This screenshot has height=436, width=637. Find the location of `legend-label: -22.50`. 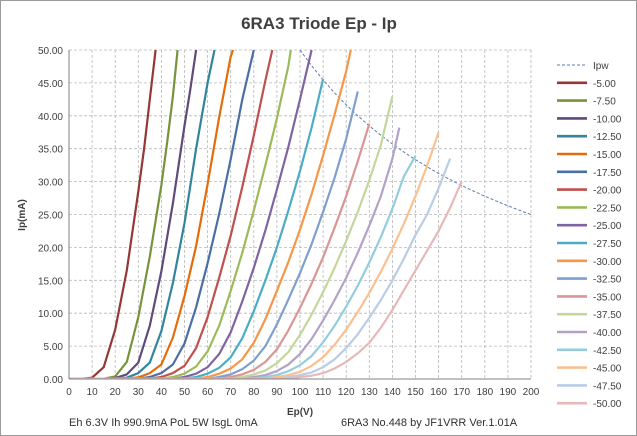

legend-label: -22.50 is located at coordinates (607, 208).